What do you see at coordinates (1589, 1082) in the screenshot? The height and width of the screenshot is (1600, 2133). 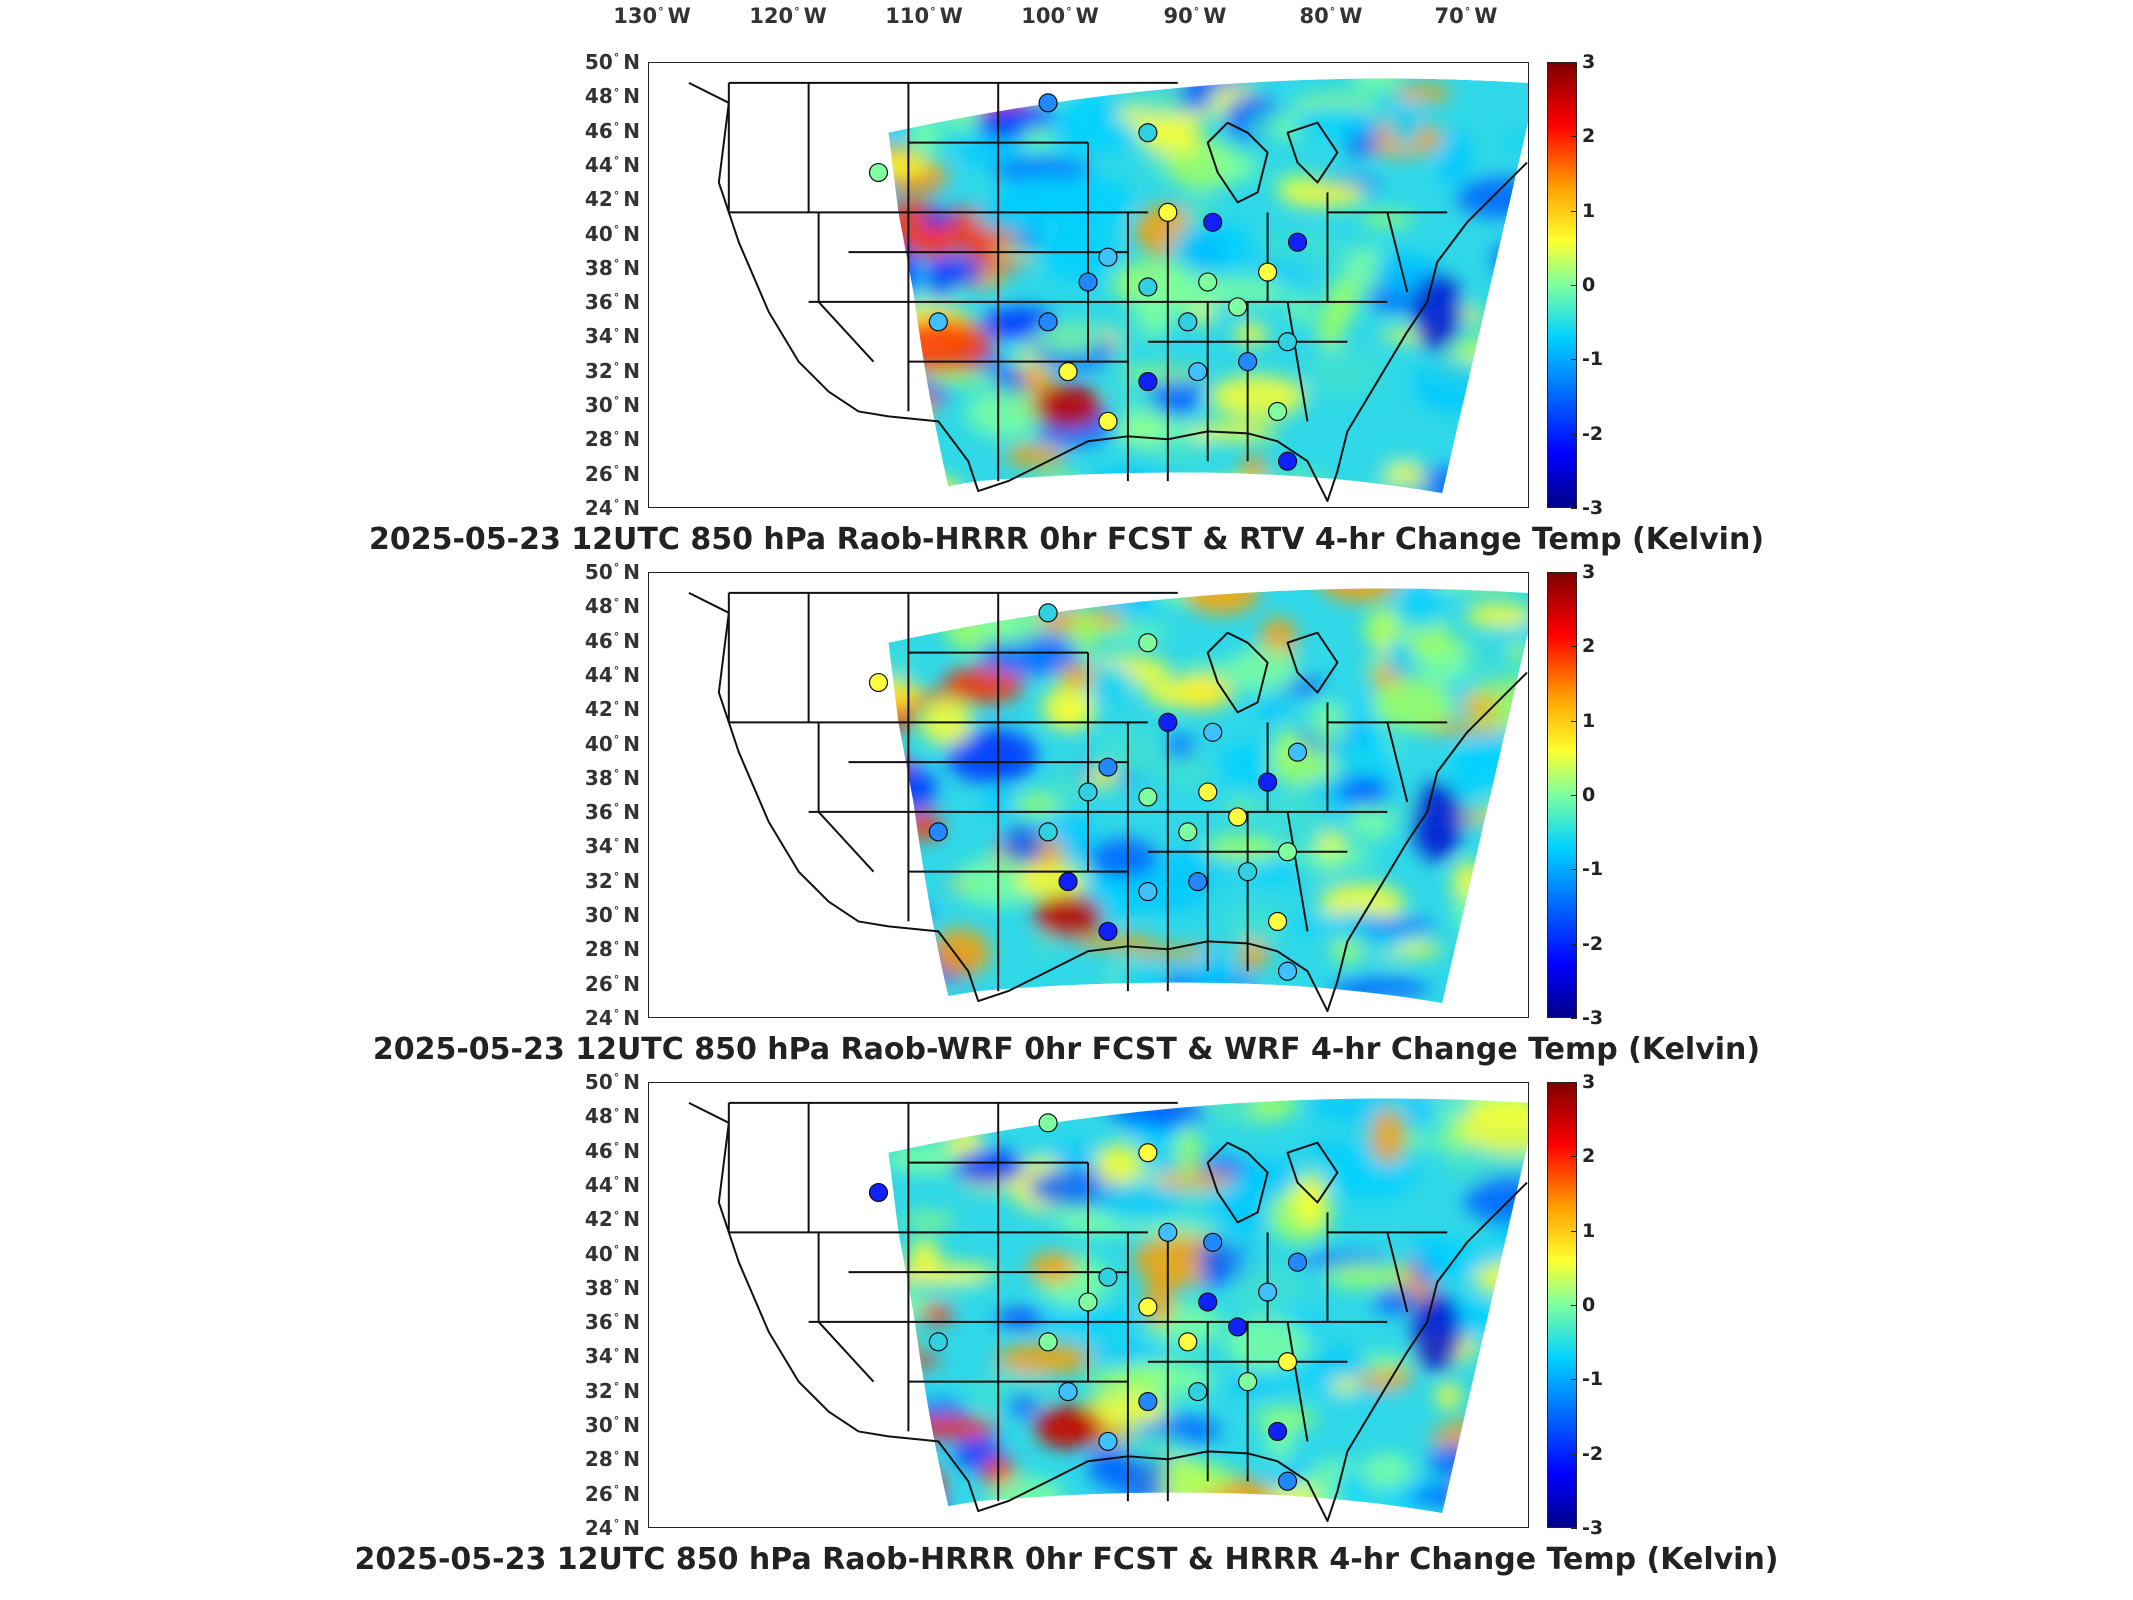 I see `colorbar-tick-label: 3` at bounding box center [1589, 1082].